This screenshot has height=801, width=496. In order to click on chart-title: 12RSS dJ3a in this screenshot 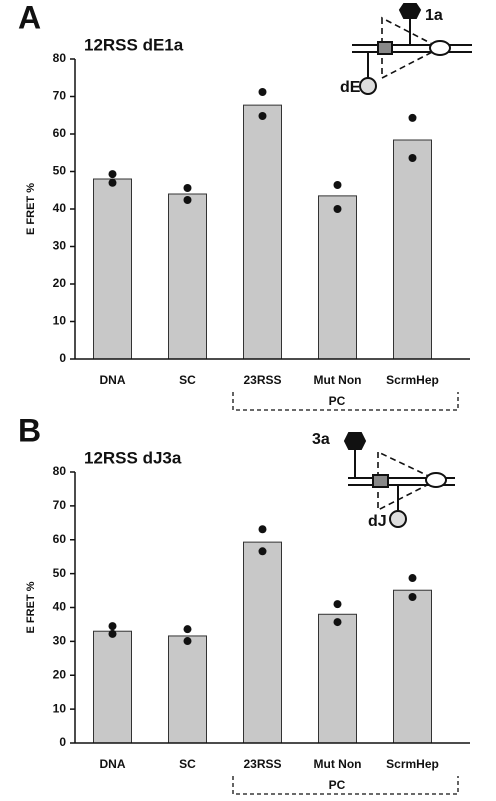, I will do `click(133, 457)`.